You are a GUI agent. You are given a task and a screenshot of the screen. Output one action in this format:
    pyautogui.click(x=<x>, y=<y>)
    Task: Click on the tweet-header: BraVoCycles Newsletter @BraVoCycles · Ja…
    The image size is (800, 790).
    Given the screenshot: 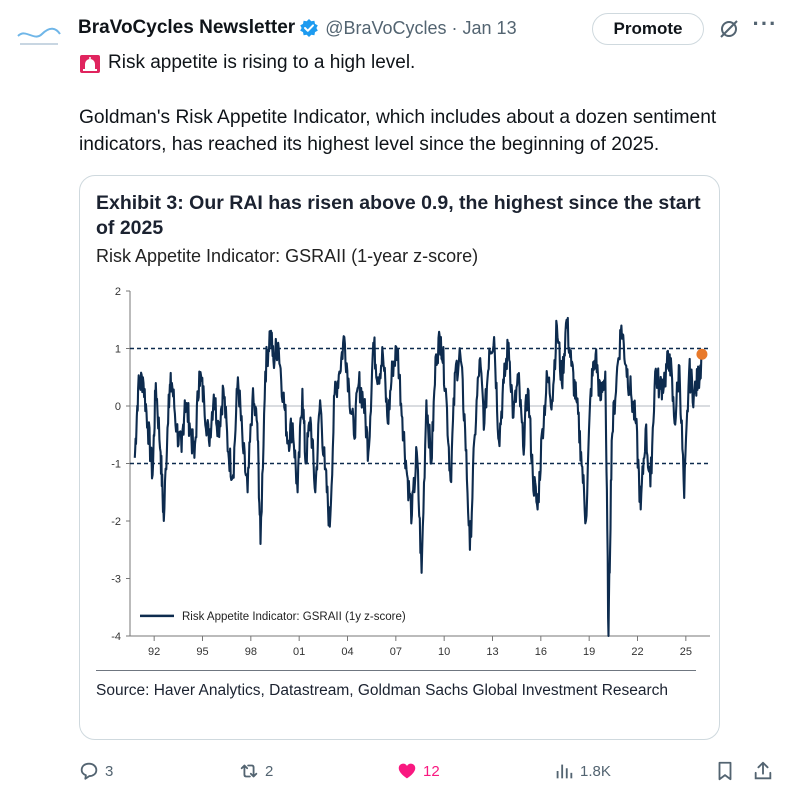 What is the action you would take?
    pyautogui.click(x=338, y=28)
    